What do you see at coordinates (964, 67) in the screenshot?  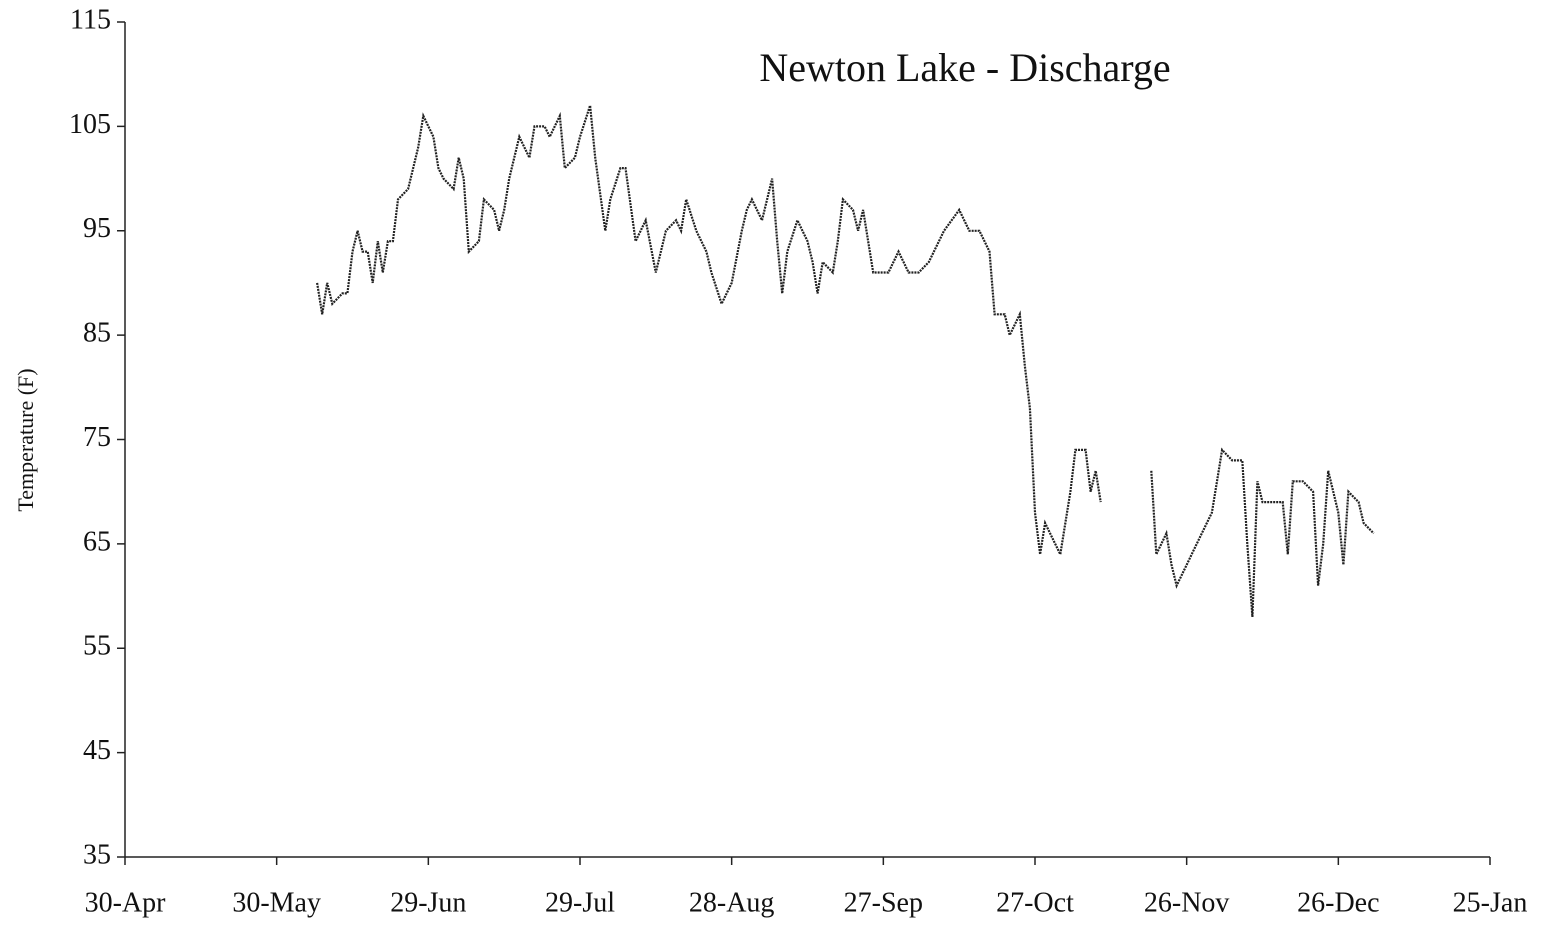 I see `chart-title: Newton Lake - Discharge` at bounding box center [964, 67].